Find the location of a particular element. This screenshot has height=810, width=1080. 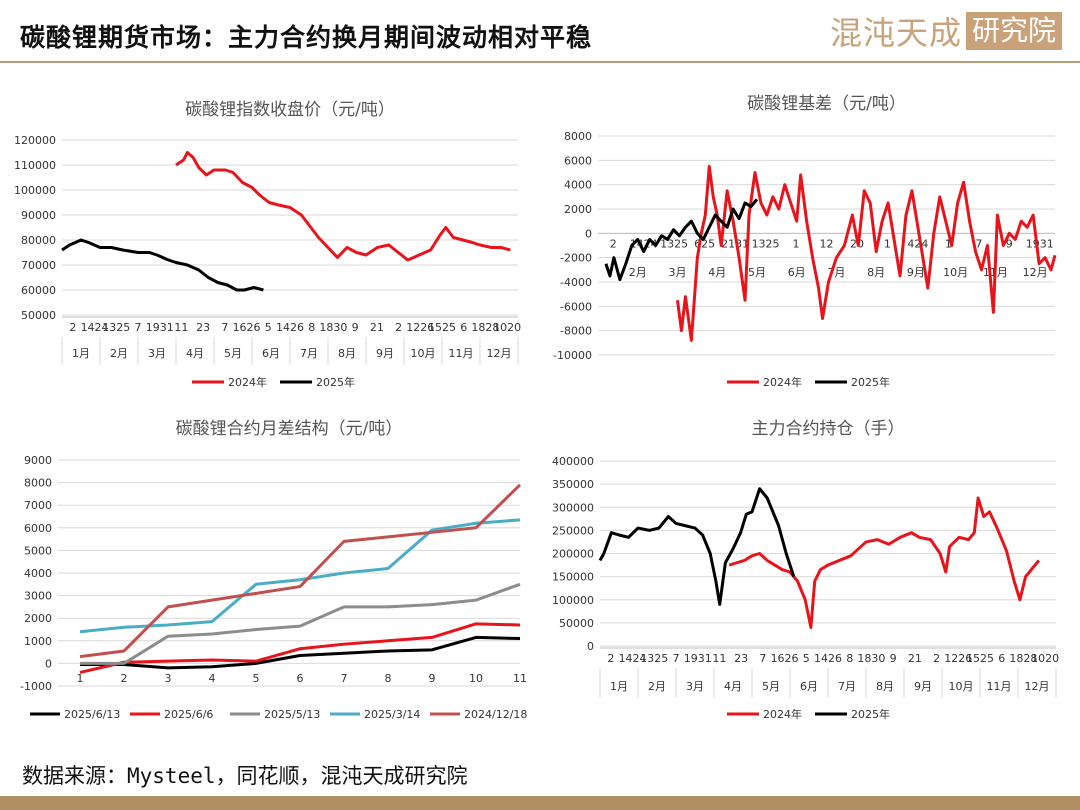

x-tick-label: 5 is located at coordinates (256, 678).